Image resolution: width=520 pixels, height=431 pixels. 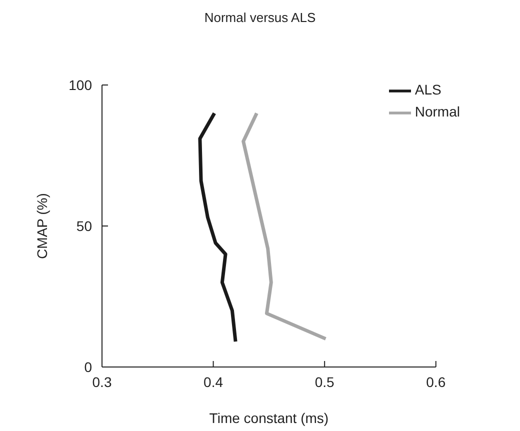 I want to click on x-tick-label: 0.6, so click(x=436, y=382).